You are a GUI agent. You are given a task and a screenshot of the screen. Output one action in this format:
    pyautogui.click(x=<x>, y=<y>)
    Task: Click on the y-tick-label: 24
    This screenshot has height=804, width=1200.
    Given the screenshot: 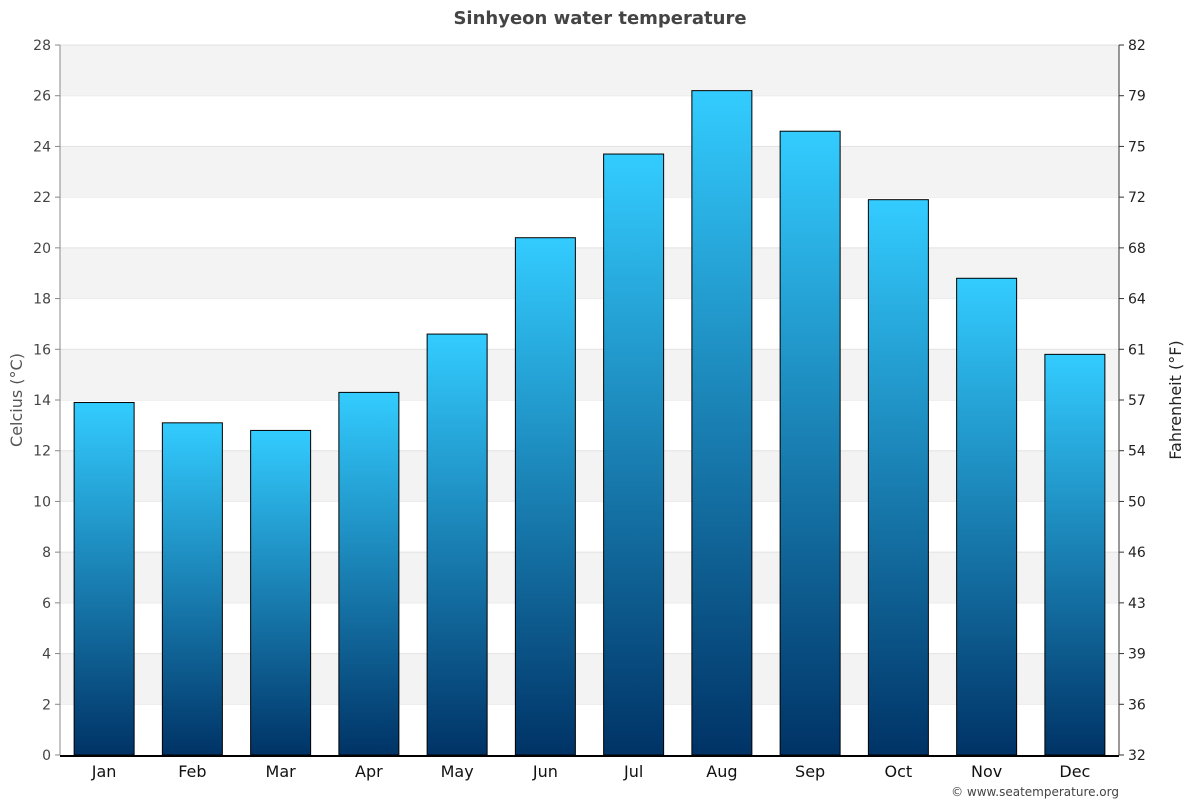 What is the action you would take?
    pyautogui.click(x=42, y=147)
    